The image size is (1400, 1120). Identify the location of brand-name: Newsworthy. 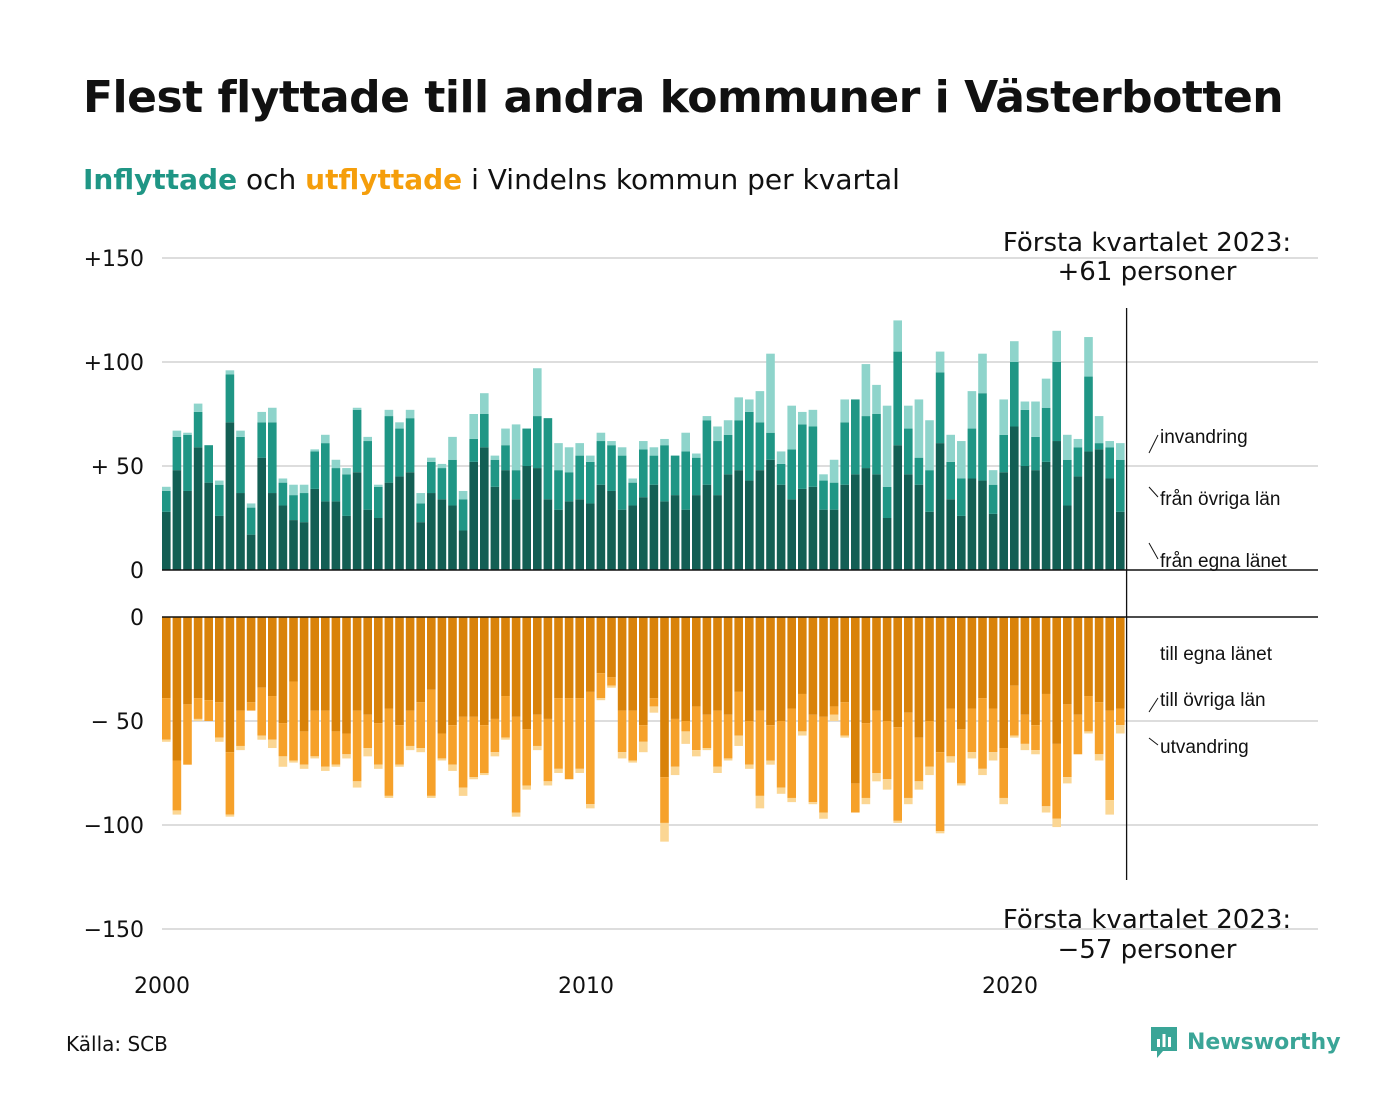
(1264, 1042).